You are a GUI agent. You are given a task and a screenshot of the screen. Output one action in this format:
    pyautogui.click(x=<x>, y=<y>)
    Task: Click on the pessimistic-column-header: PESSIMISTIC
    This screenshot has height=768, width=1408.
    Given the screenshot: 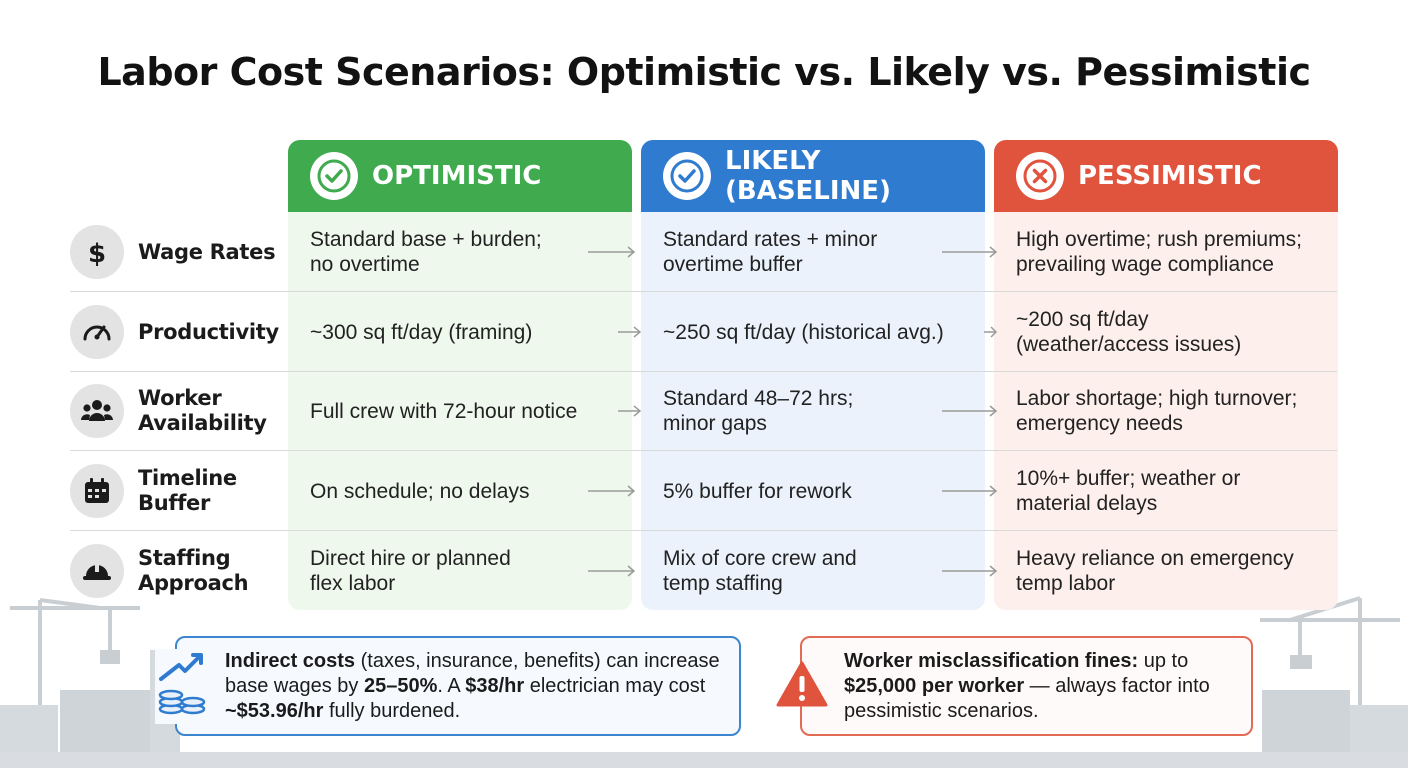 What is the action you would take?
    pyautogui.click(x=1166, y=176)
    